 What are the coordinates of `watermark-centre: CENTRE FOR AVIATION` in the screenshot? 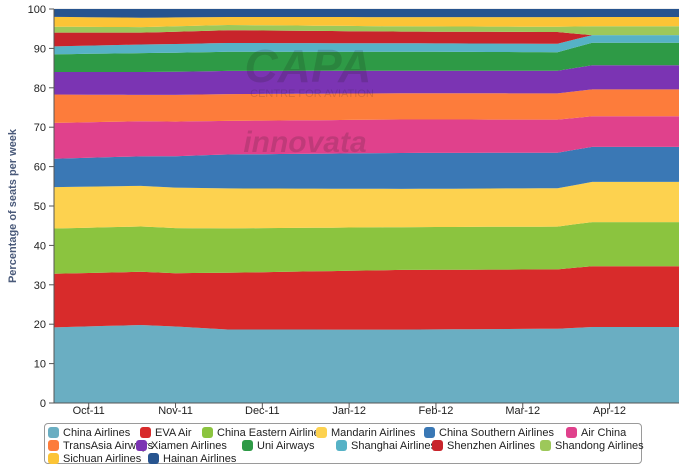 It's located at (312, 94).